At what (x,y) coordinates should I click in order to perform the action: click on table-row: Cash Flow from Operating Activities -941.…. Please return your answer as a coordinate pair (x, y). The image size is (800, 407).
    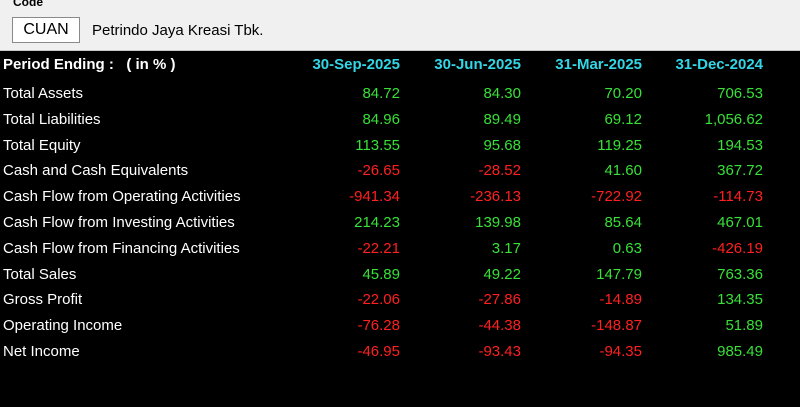
    Looking at the image, I should click on (400, 197).